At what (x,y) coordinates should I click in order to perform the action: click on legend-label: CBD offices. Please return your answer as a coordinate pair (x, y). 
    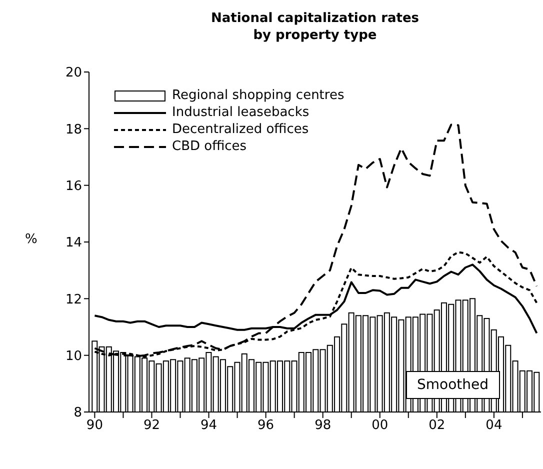
    Looking at the image, I should click on (209, 146).